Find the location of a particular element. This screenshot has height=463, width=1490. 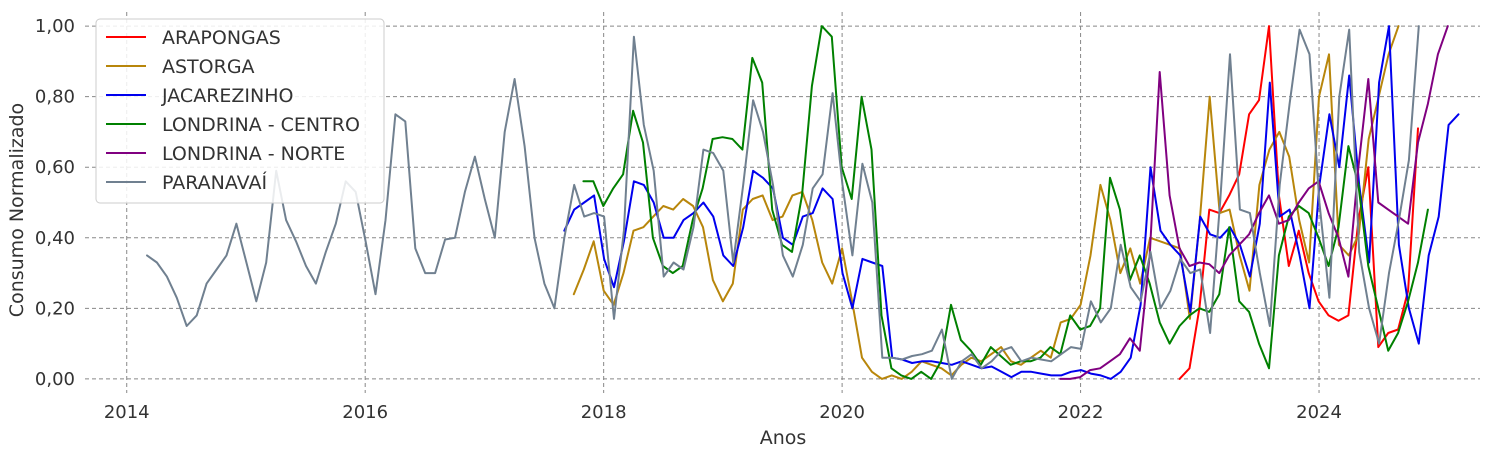

x-tick-label: 2018 is located at coordinates (604, 412).